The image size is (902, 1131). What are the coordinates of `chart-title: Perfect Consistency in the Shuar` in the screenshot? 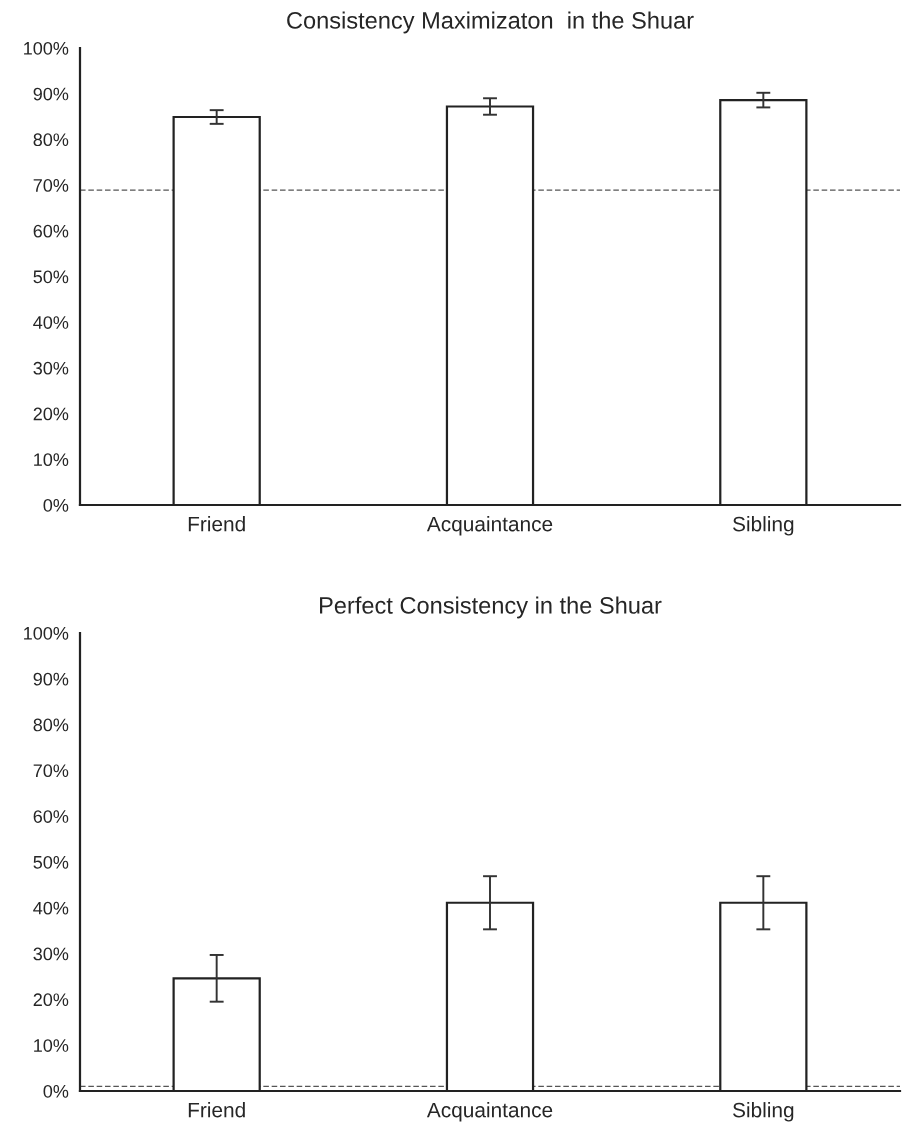 It's located at (491, 607).